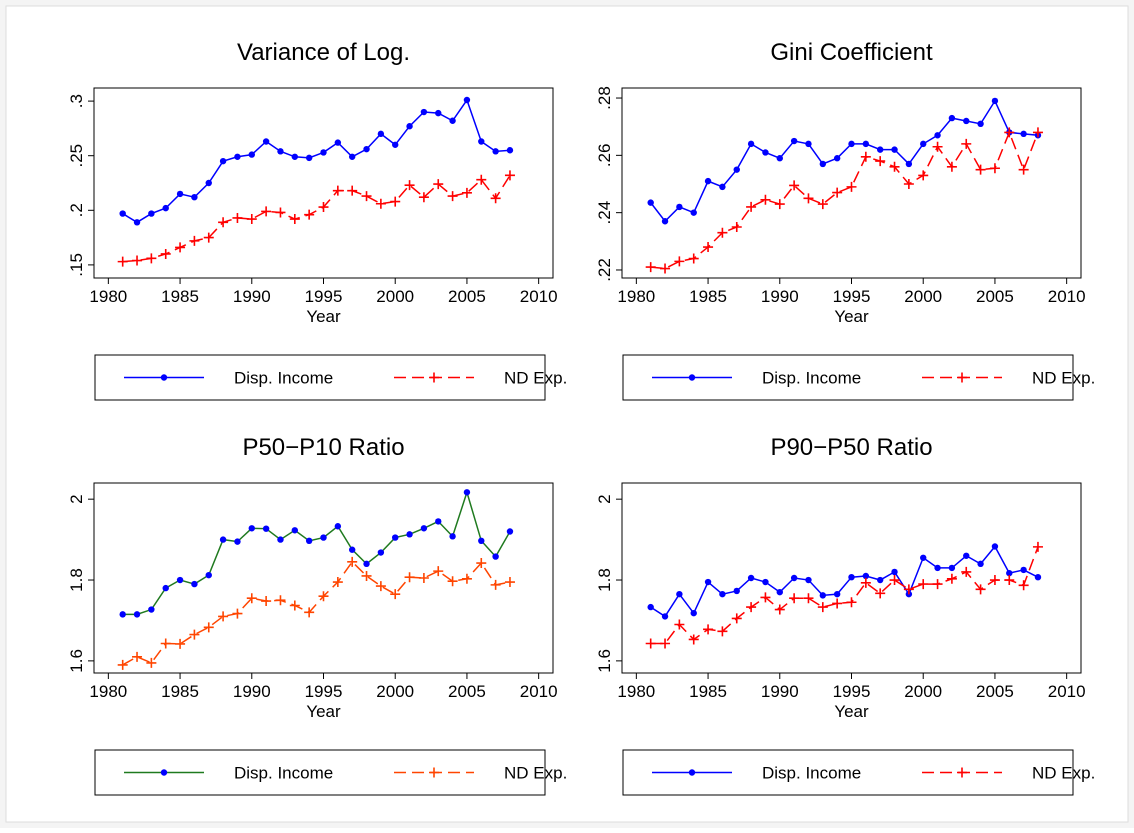 The image size is (1134, 833). I want to click on x-tick-label: 1990, so click(780, 296).